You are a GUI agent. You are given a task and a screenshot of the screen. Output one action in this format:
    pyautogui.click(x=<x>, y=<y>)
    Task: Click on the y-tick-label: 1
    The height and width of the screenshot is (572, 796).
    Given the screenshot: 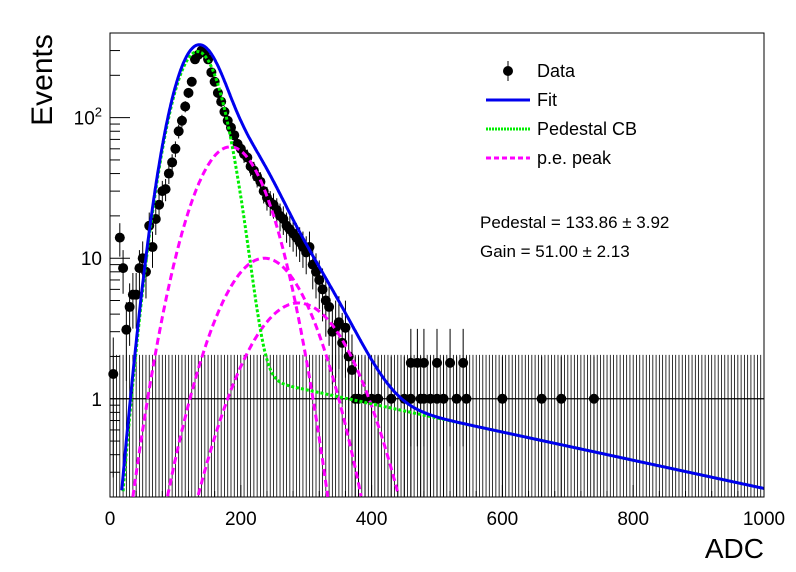 What is the action you would take?
    pyautogui.click(x=96, y=400)
    